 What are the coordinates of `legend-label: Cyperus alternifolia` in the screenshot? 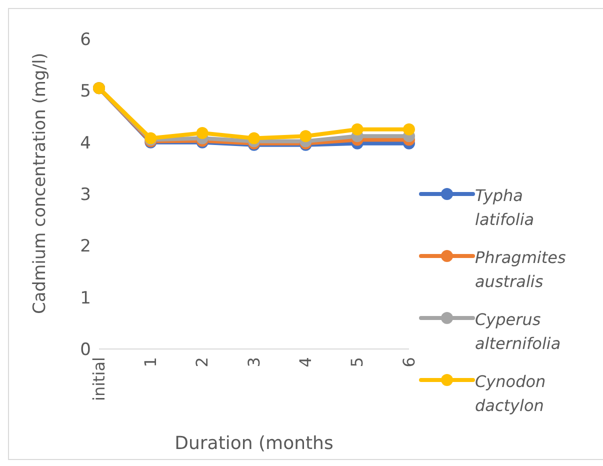 It's located at (518, 332).